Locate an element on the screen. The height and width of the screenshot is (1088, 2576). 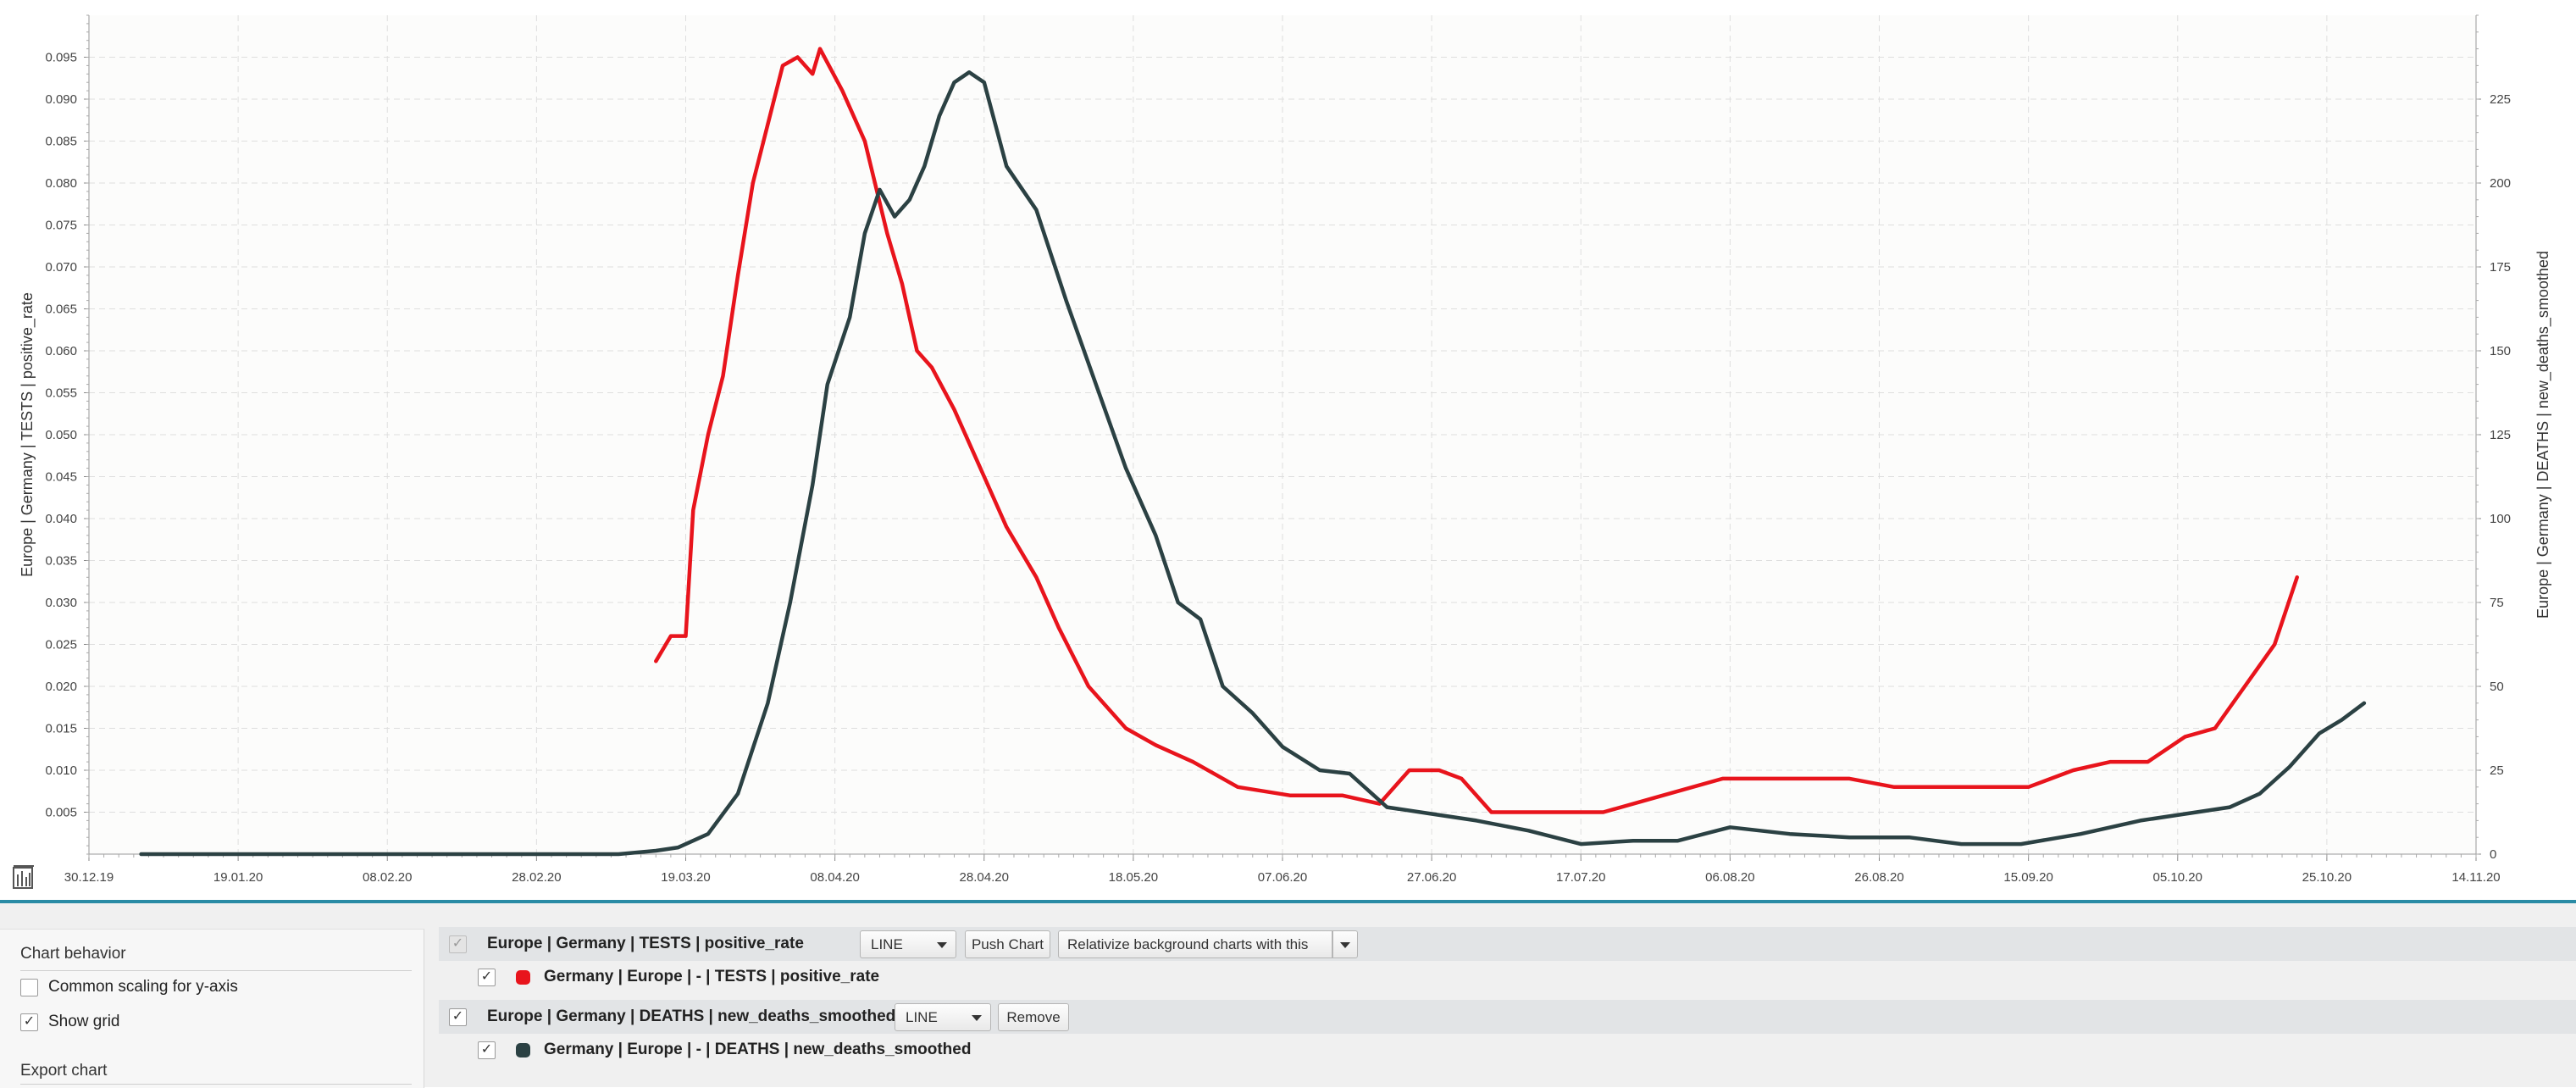
y-left-tick-label: 0.005 is located at coordinates (61, 813).